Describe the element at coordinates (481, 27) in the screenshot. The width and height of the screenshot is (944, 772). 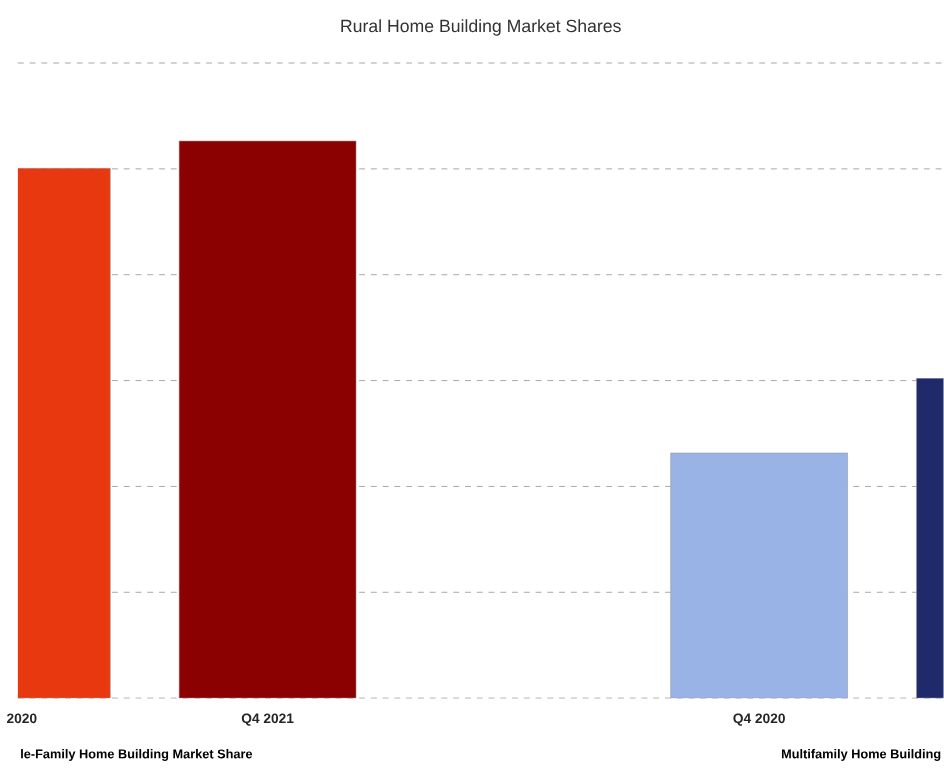
I see `chart-title: Rural Home Building Market Shares` at that location.